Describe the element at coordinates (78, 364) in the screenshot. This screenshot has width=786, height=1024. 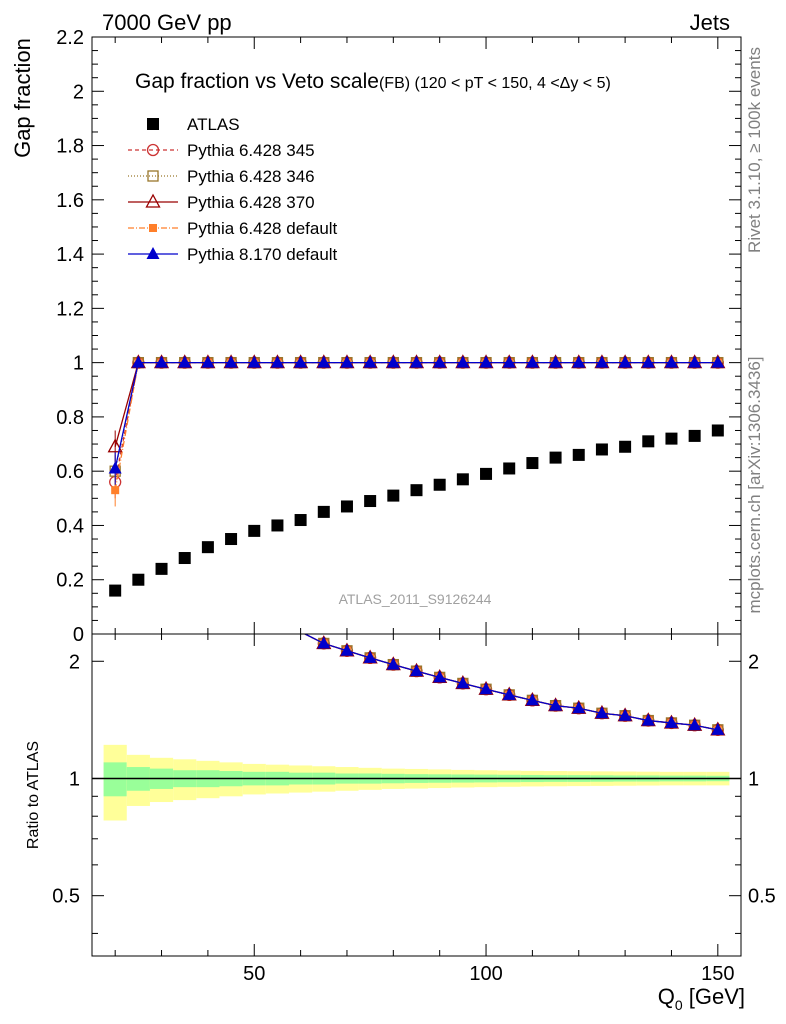
I see `y-tick-label: 1` at that location.